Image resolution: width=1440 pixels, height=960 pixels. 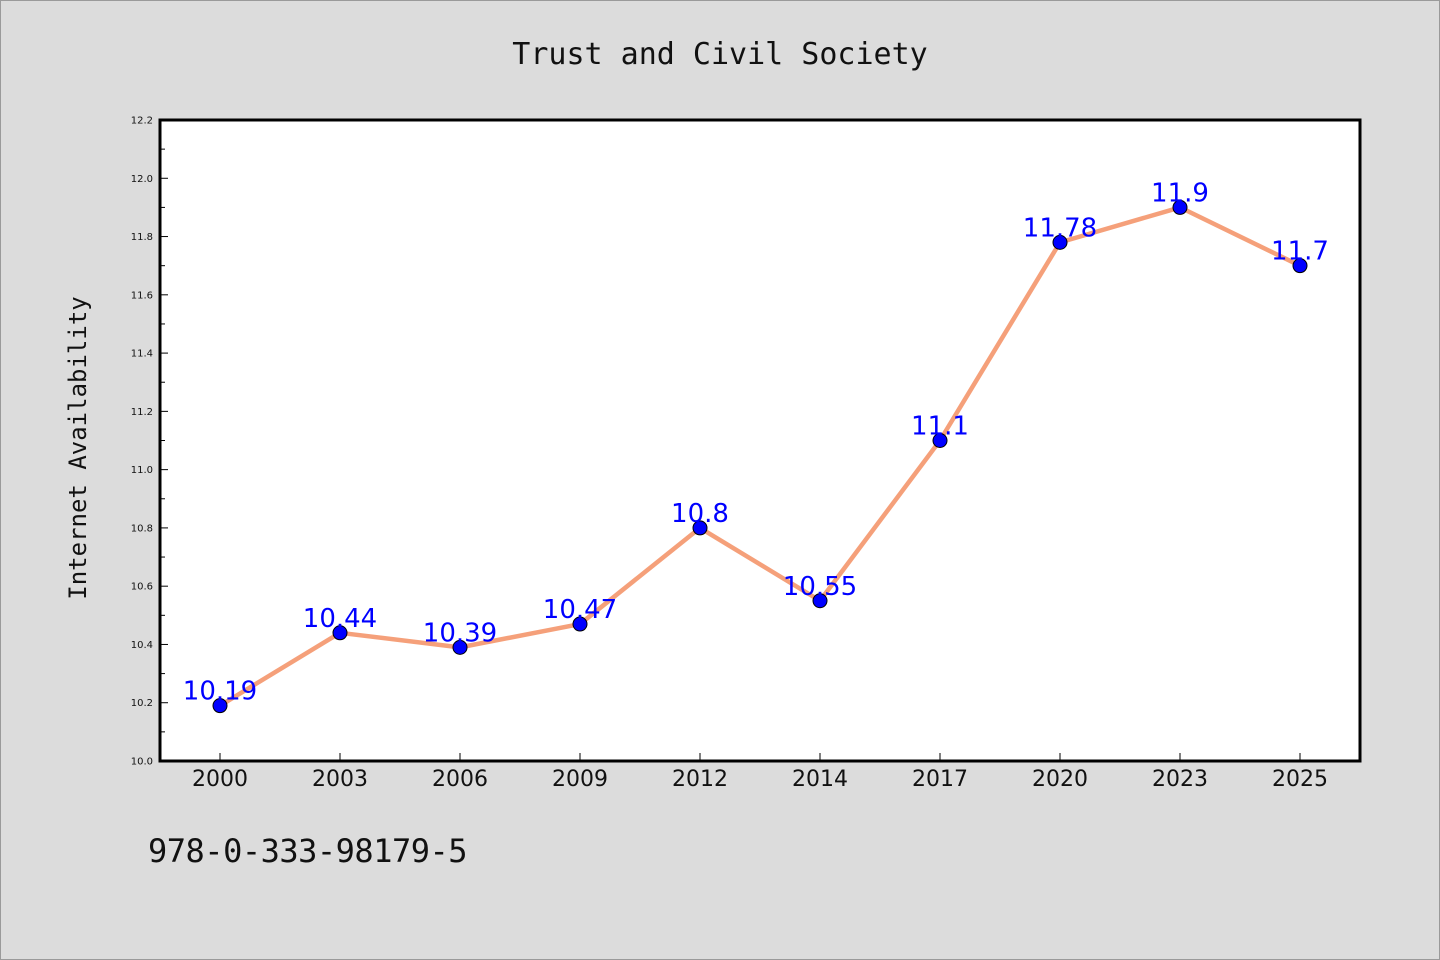 I want to click on y-axis-label: Internet Availability, so click(x=78, y=447).